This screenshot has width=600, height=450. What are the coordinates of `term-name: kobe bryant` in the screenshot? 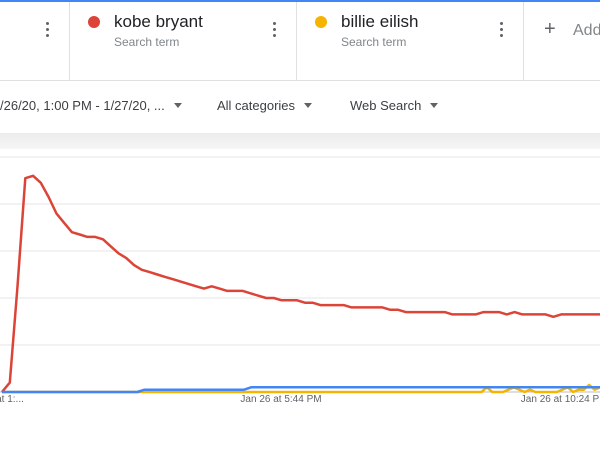 It's located at (158, 21).